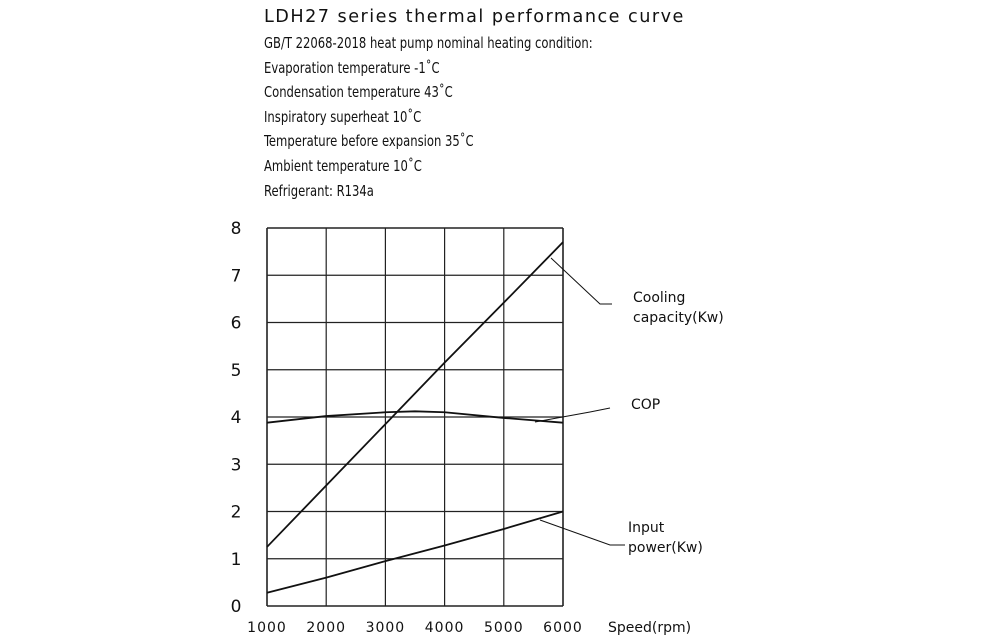 This screenshot has width=1000, height=639. What do you see at coordinates (369, 141) in the screenshot?
I see `condition-line: Temperature before expansion 35˚C` at bounding box center [369, 141].